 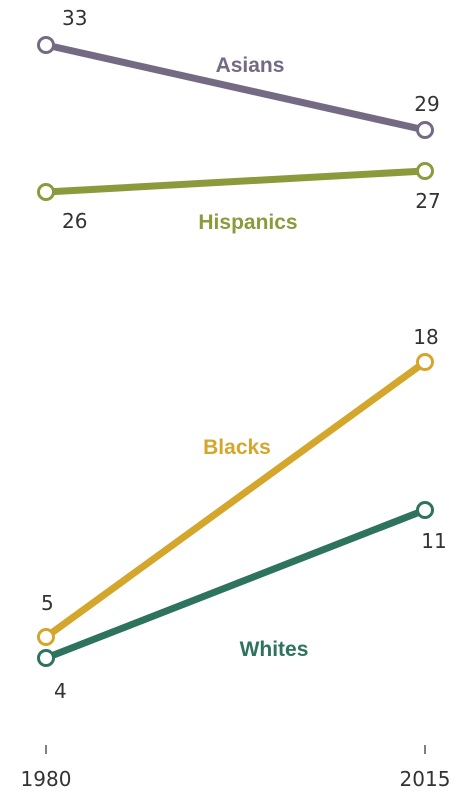 What do you see at coordinates (426, 104) in the screenshot?
I see `asians-value-2015: 29` at bounding box center [426, 104].